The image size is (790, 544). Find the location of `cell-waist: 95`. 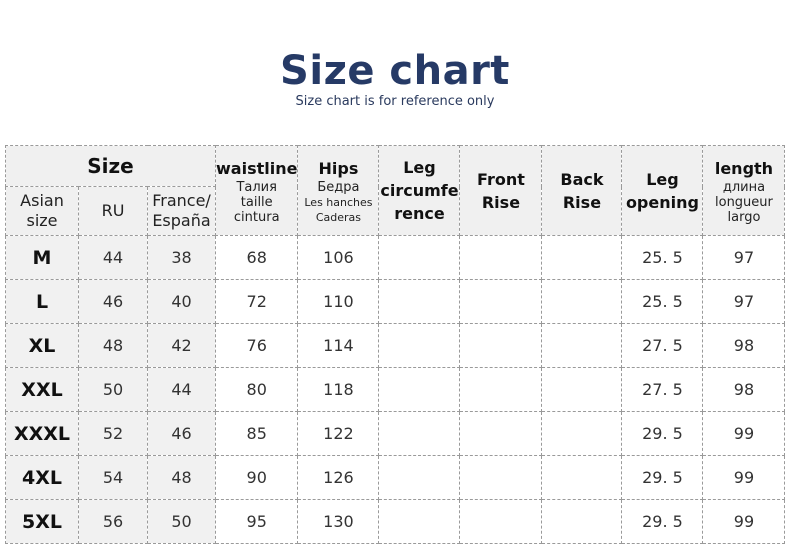

cell-waist: 95 is located at coordinates (256, 521).